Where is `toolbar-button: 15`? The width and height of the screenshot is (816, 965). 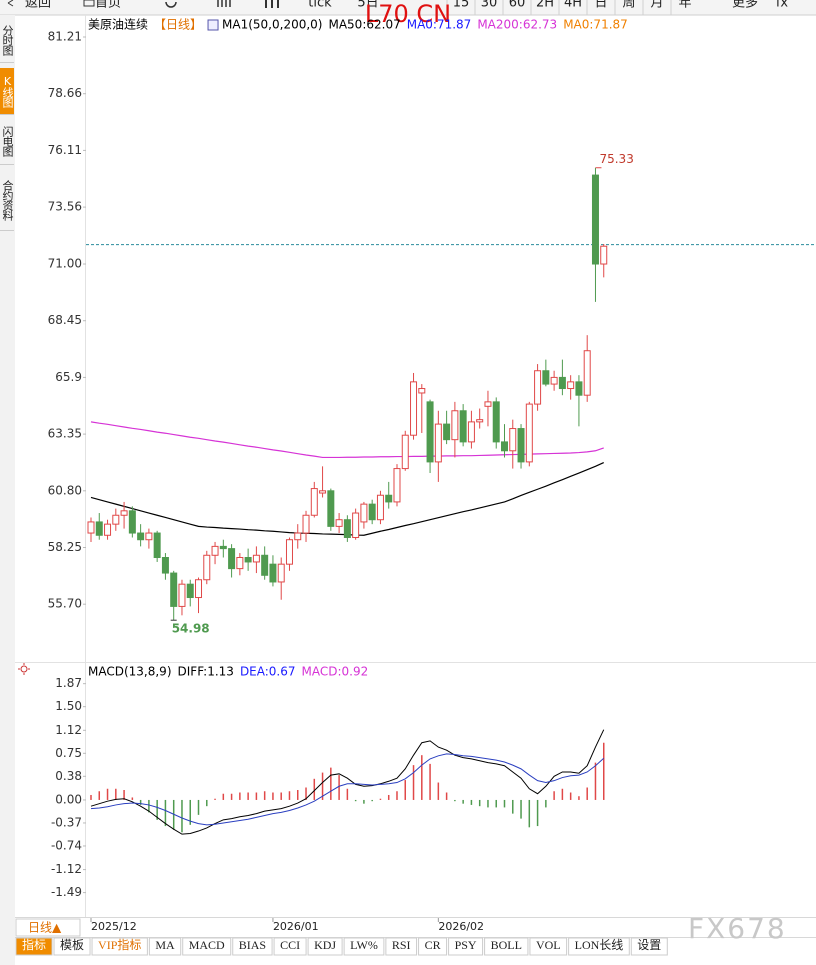 toolbar-button: 15 is located at coordinates (461, 5).